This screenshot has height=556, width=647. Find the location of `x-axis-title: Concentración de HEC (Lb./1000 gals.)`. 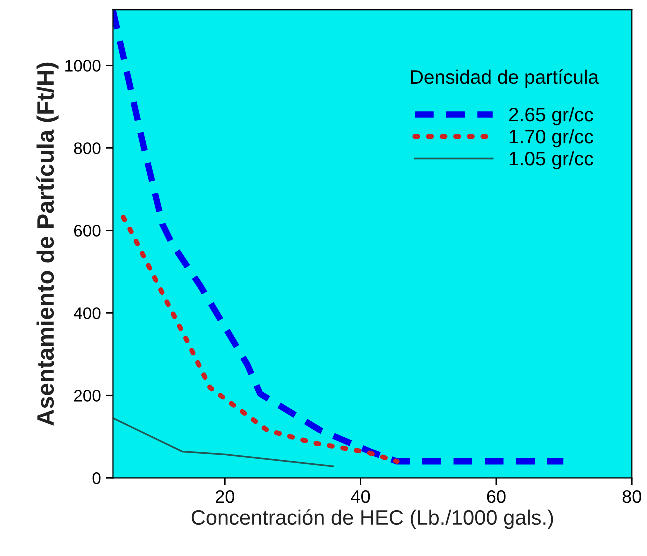

x-axis-title: Concentración de HEC (Lb./1000 gals.) is located at coordinates (373, 520).